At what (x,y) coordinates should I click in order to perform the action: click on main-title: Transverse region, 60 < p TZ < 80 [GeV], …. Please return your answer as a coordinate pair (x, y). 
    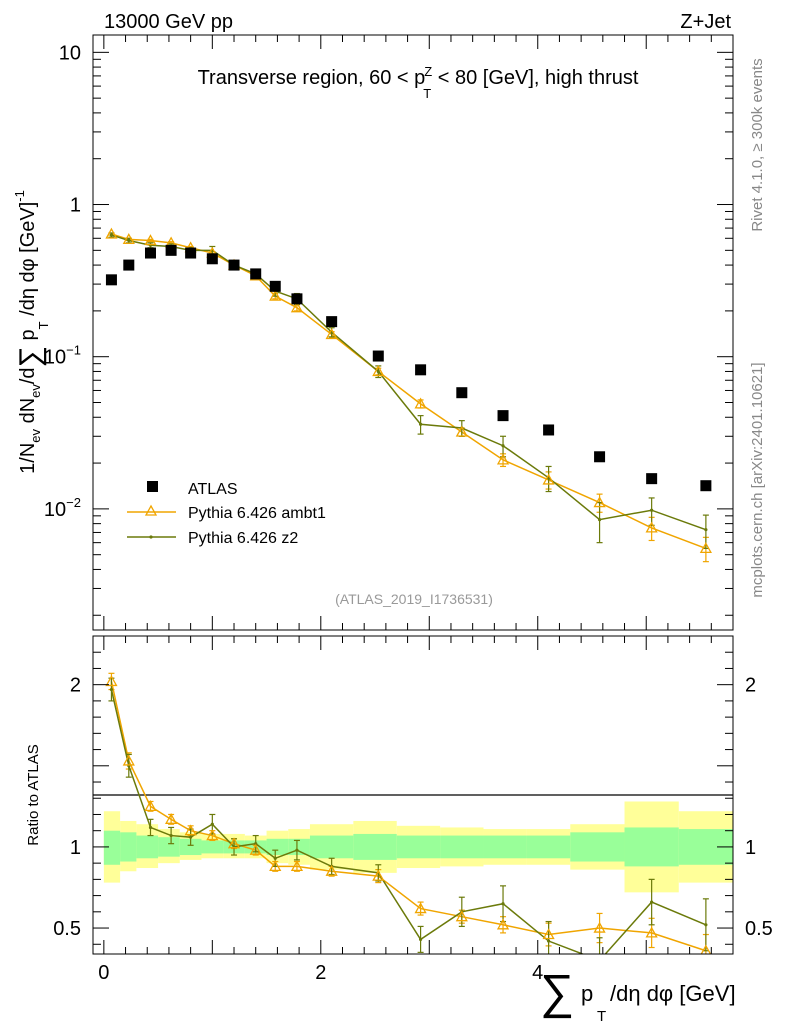
    Looking at the image, I should click on (418, 82).